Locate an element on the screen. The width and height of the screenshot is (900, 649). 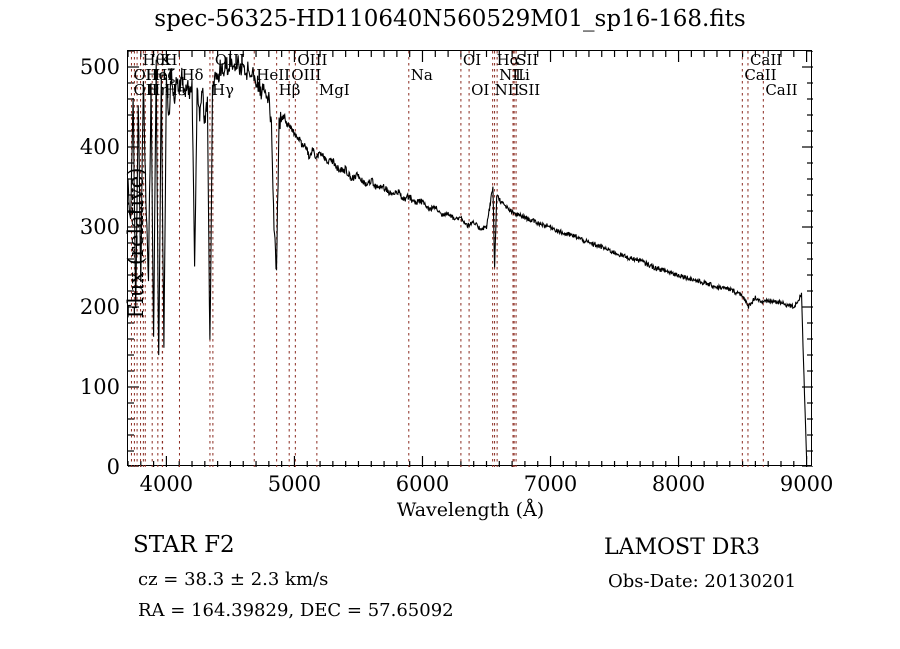
x-axis-label: Wavelength (Å) is located at coordinates (470, 510).